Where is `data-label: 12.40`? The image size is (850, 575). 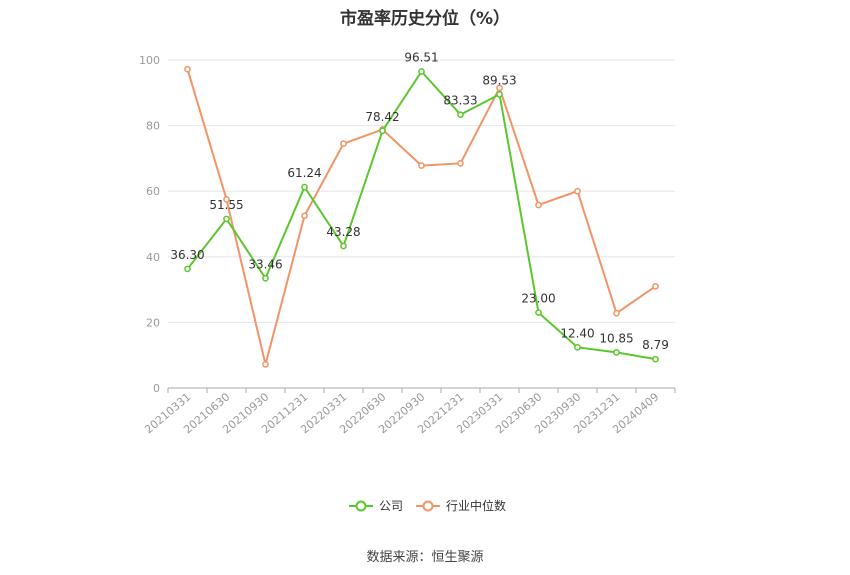
data-label: 12.40 is located at coordinates (577, 333).